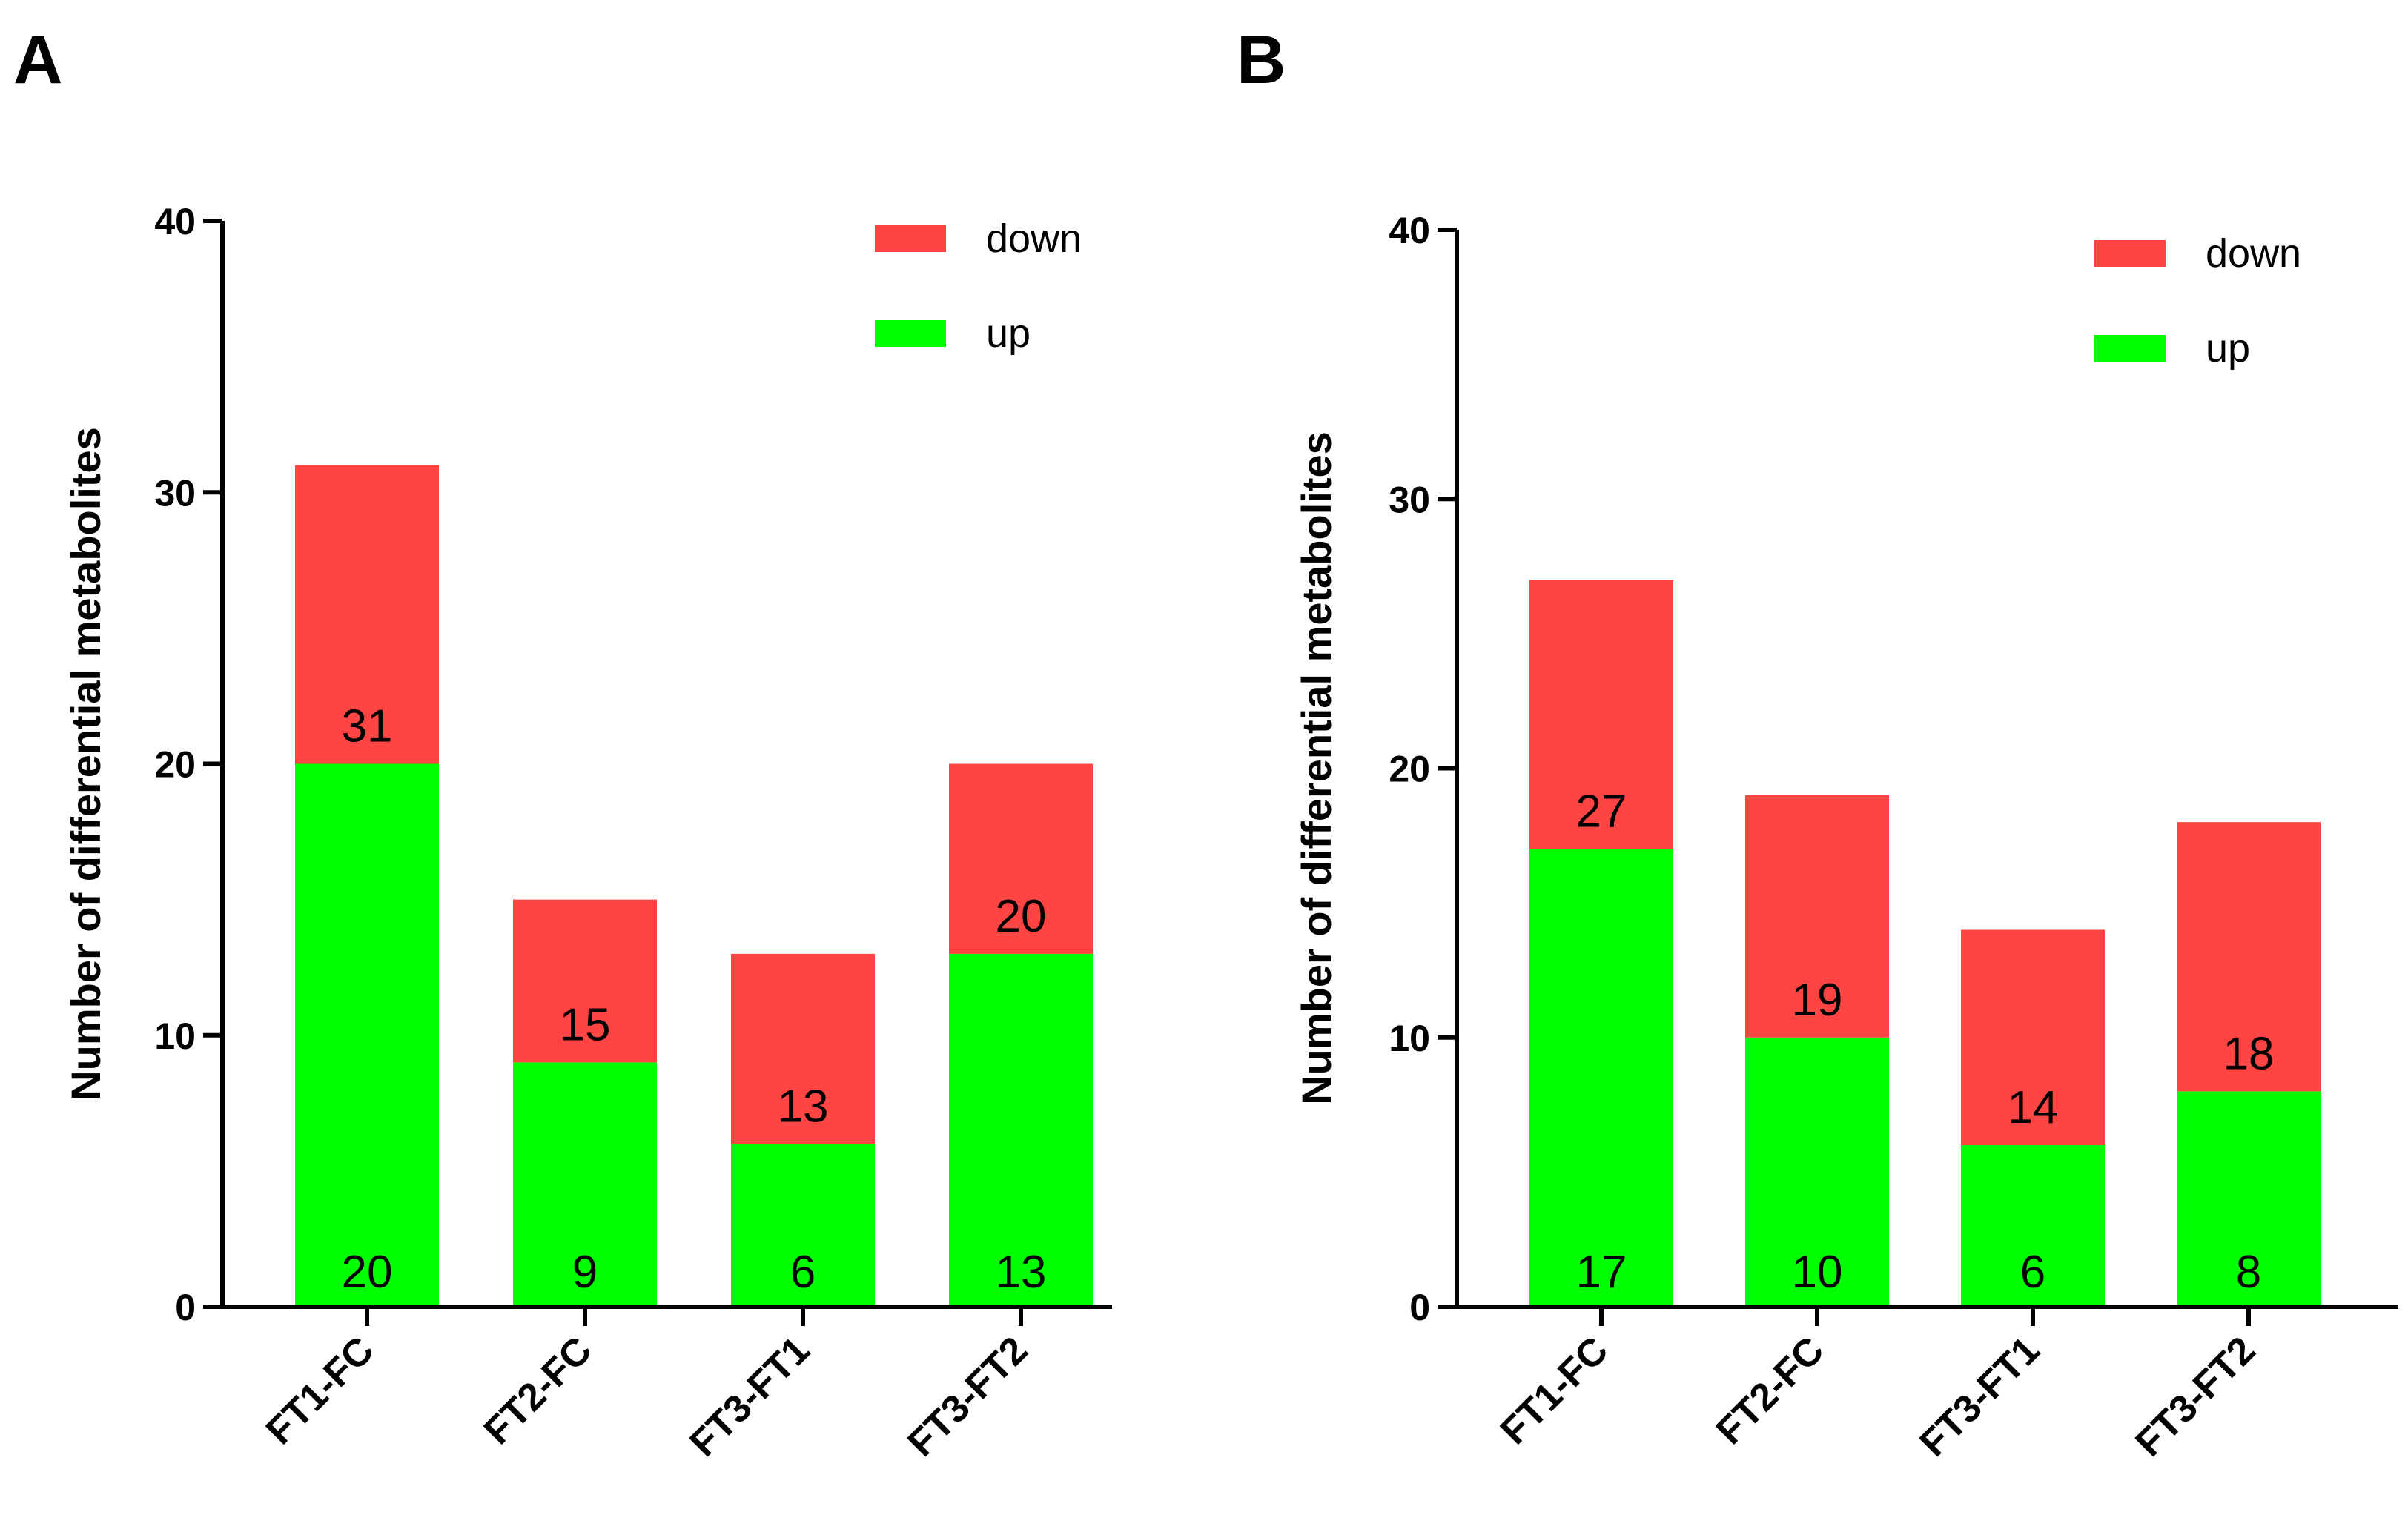 The width and height of the screenshot is (2408, 1515). I want to click on data-label-up: 20, so click(367, 1272).